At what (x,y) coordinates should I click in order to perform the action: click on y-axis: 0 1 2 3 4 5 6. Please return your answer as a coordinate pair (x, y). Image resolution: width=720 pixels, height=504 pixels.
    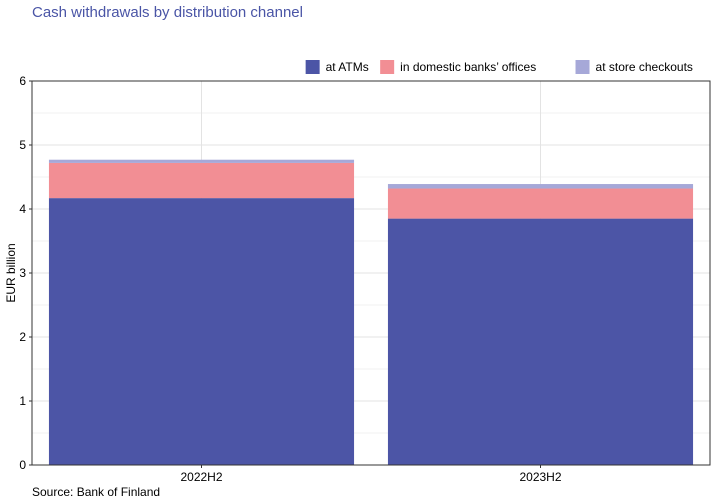
    Looking at the image, I should click on (25, 273).